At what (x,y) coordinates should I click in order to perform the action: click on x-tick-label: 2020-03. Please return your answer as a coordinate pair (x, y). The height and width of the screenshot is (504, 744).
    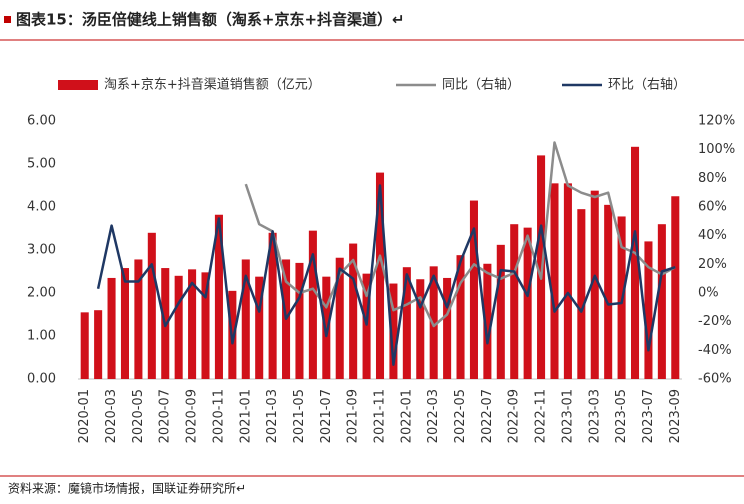
    Looking at the image, I should click on (111, 416).